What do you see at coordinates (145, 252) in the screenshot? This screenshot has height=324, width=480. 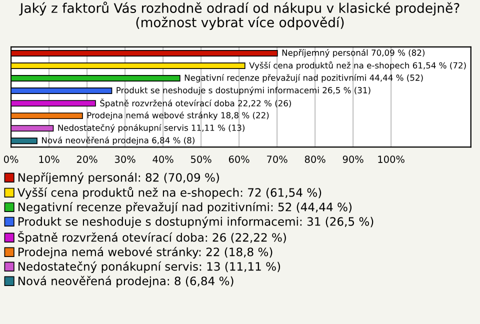 I see `legend-label: Prodejna nemá webové stránky: 22 (18,8 %)` at bounding box center [145, 252].